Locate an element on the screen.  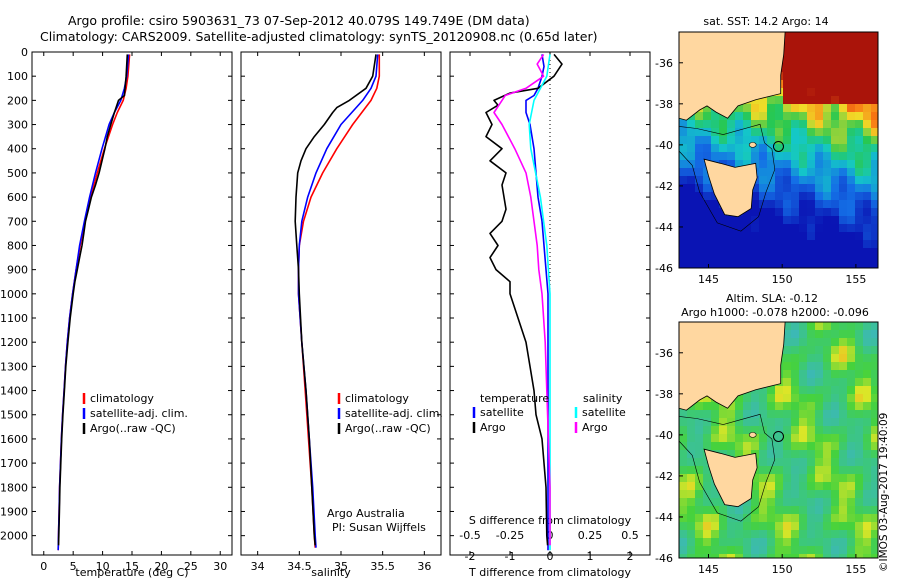
diff-series-black is located at coordinates (524, 299).